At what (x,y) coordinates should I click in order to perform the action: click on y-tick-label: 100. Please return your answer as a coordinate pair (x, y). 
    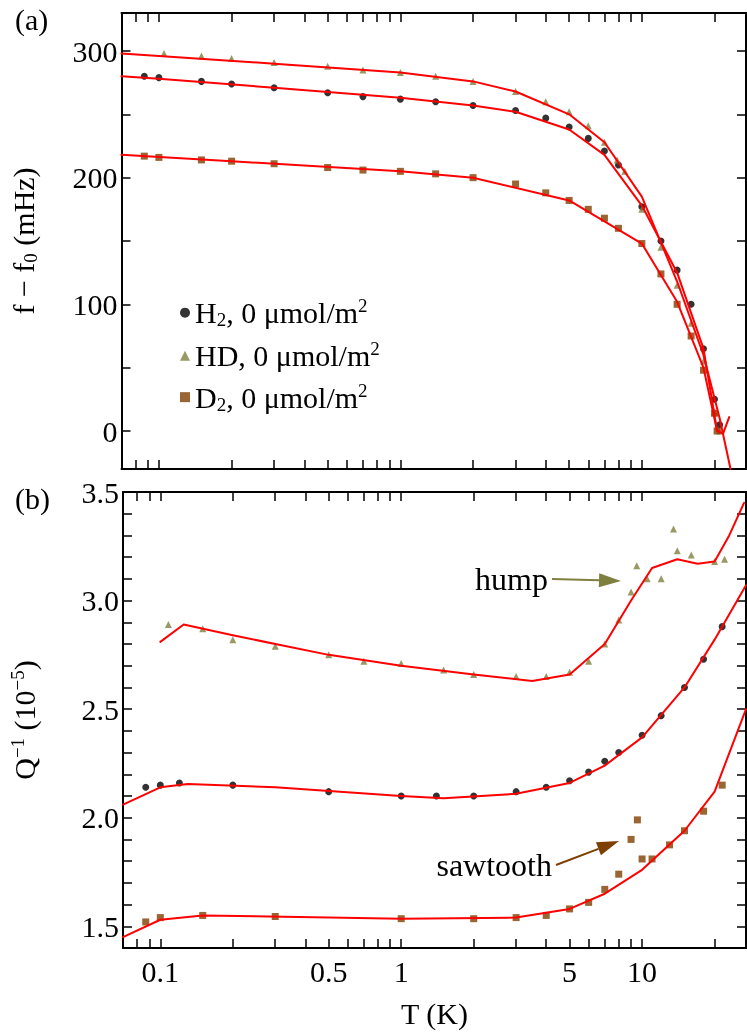
    Looking at the image, I should click on (95, 304).